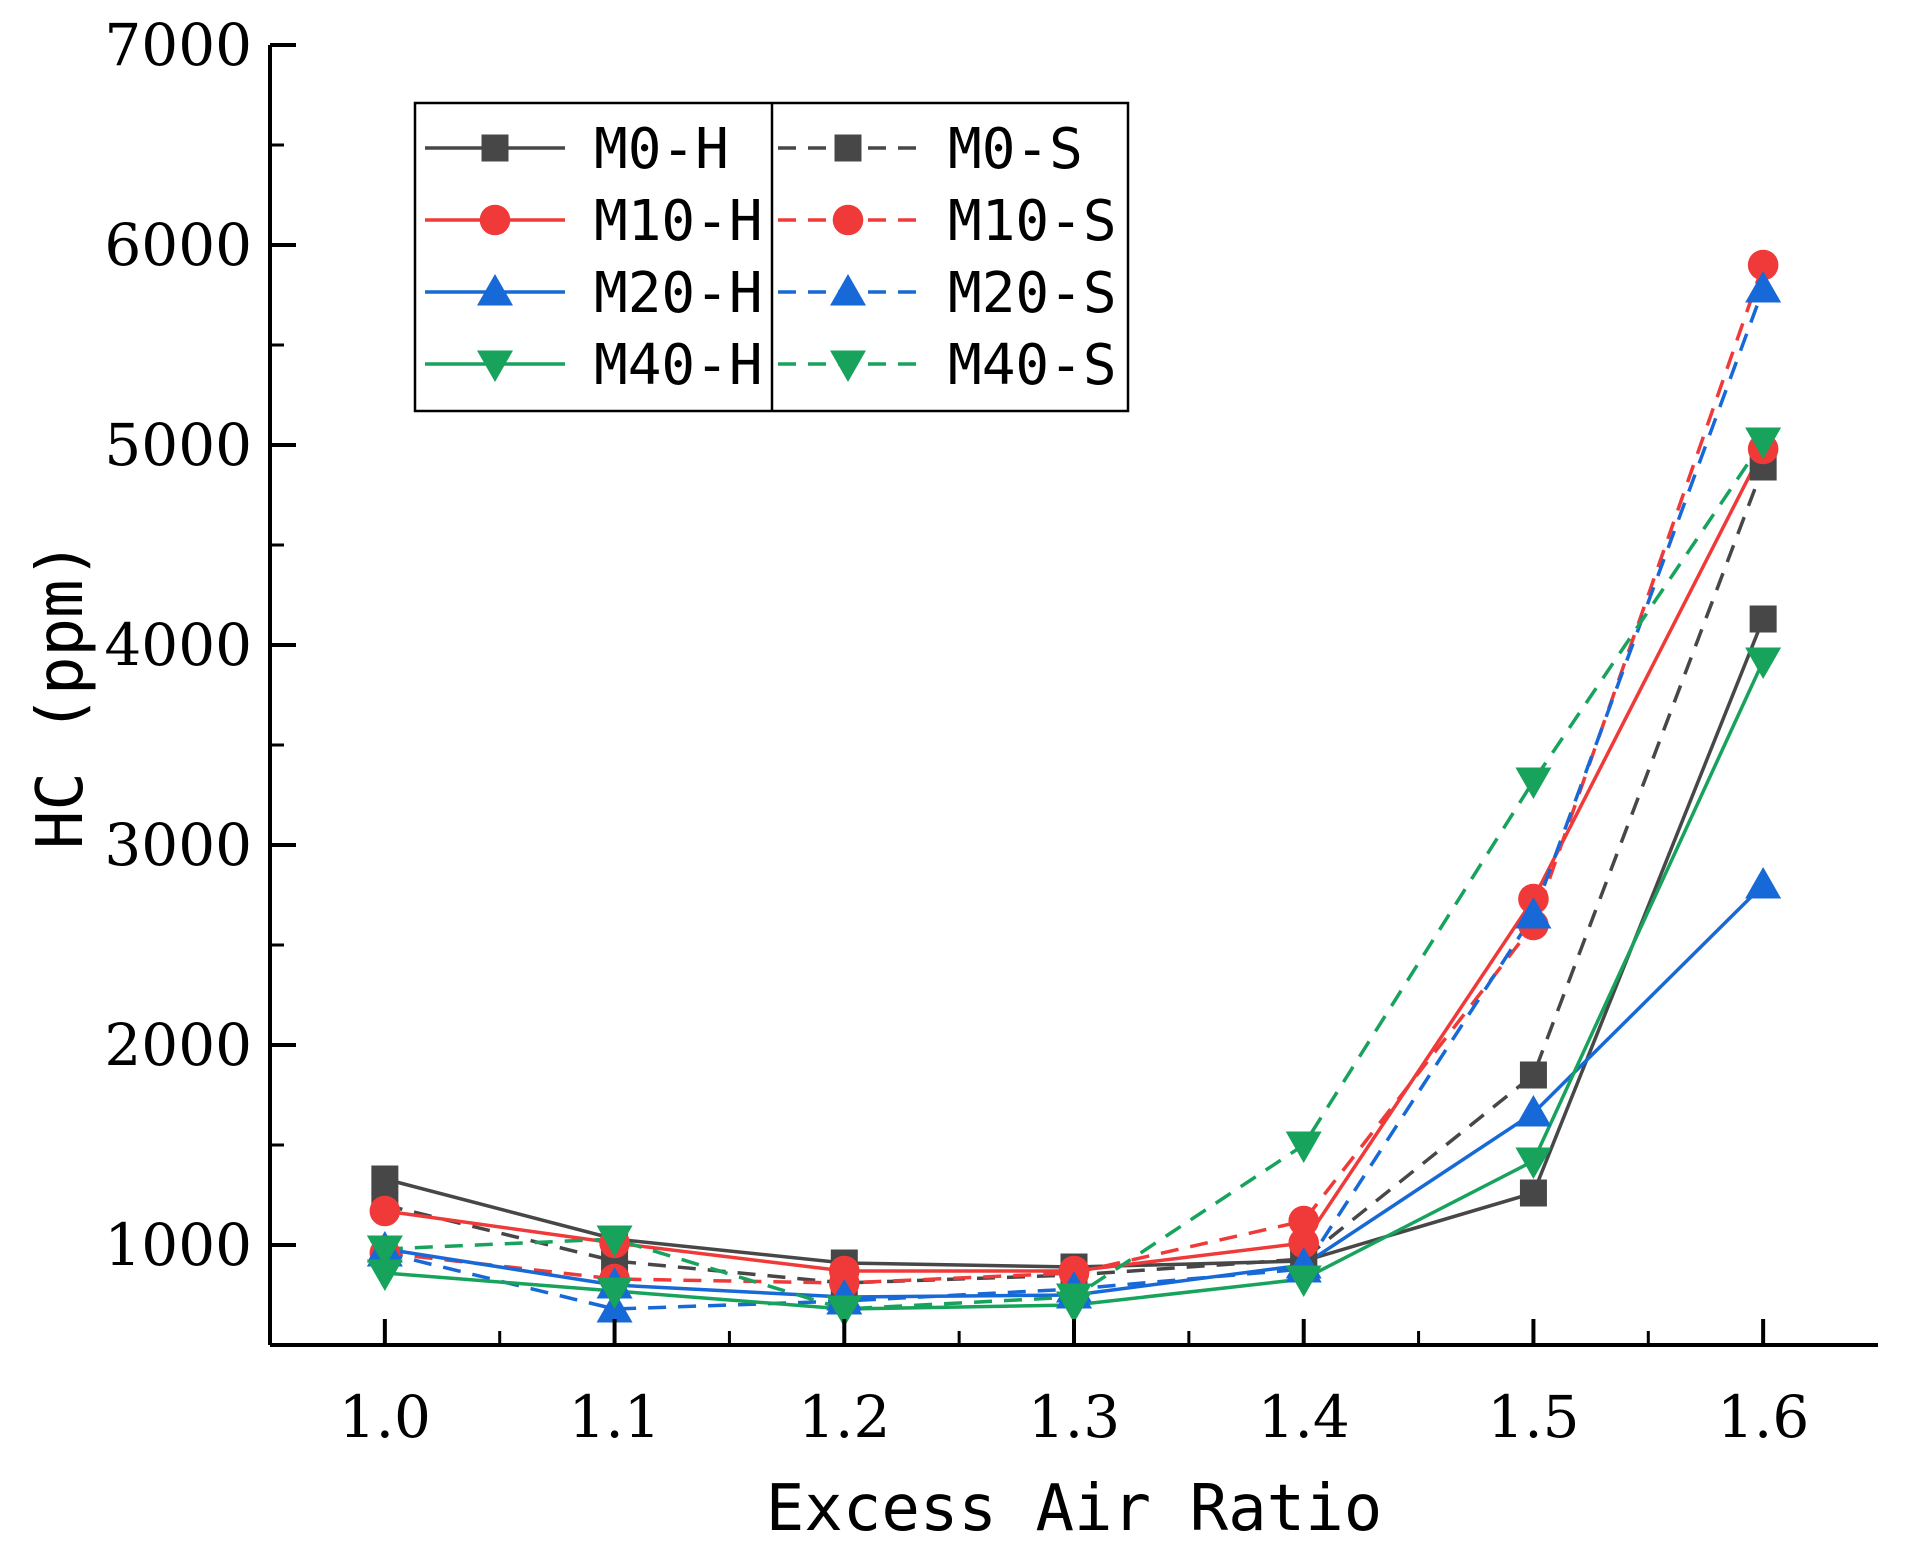 The height and width of the screenshot is (1550, 1905). Describe the element at coordinates (661, 149) in the screenshot. I see `legend-label-m0-h: M0-H` at that location.